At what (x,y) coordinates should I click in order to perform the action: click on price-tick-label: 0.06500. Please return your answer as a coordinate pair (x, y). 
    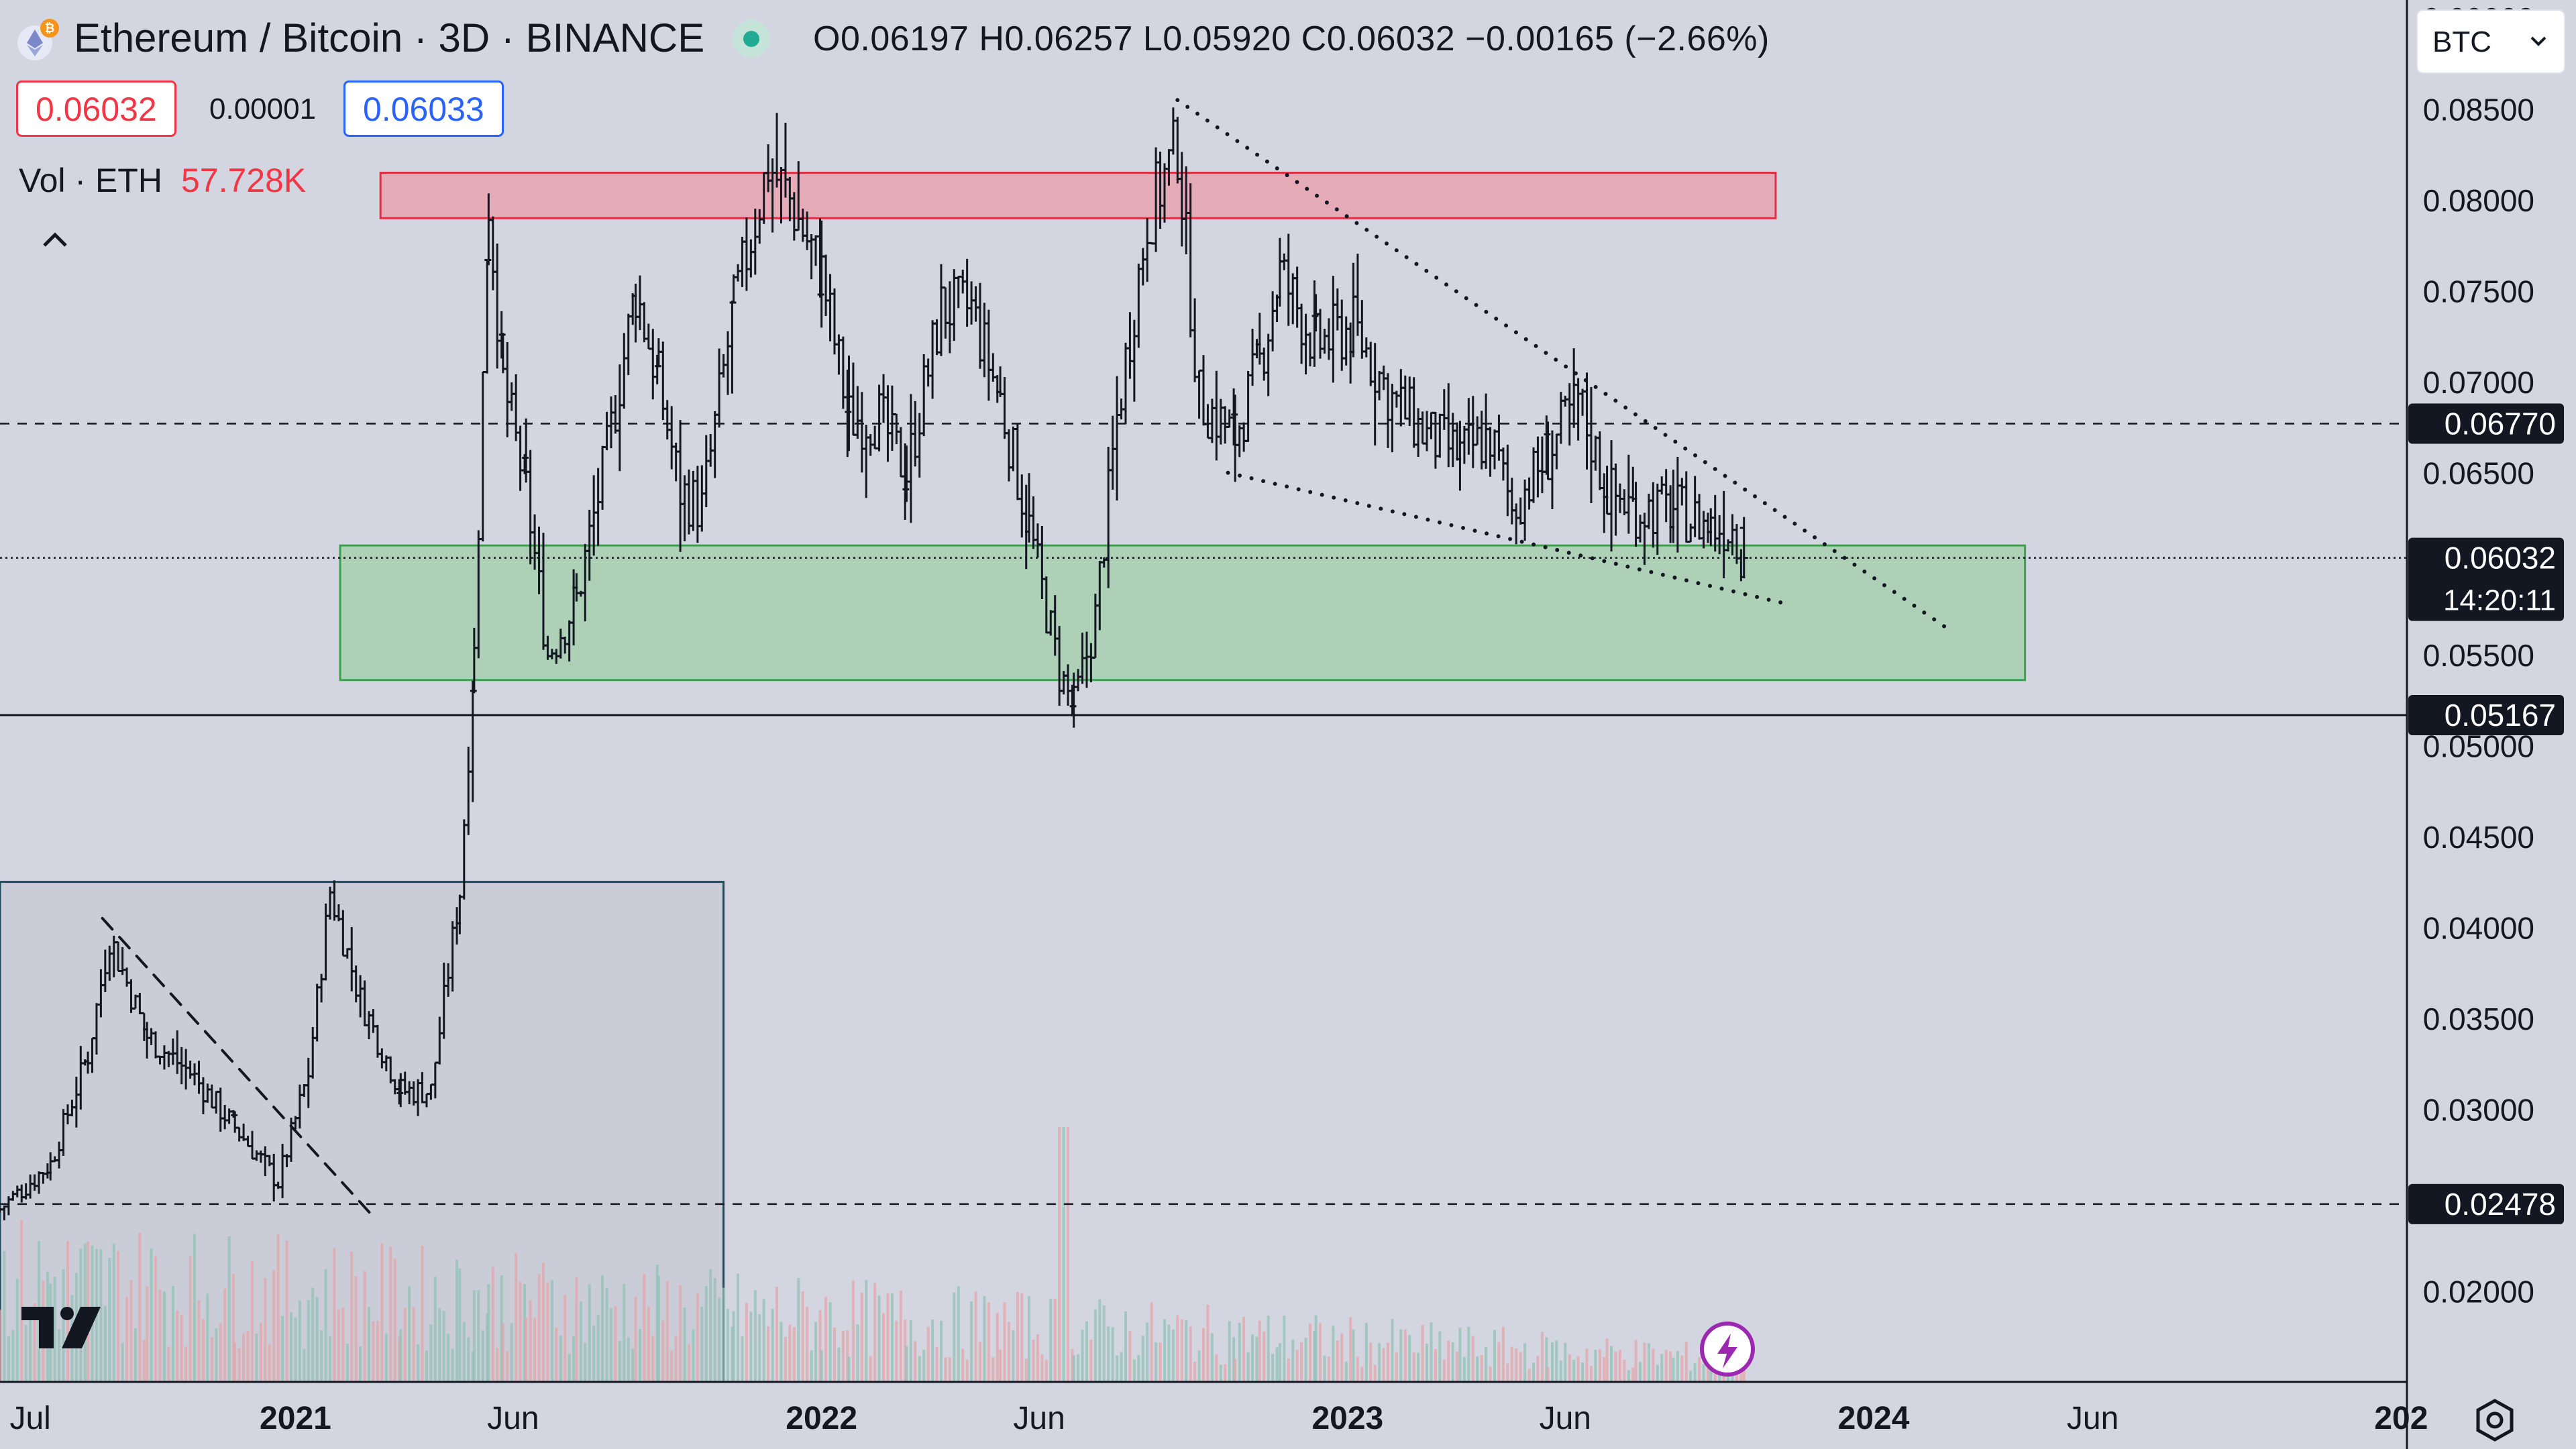
    Looking at the image, I should click on (2478, 473).